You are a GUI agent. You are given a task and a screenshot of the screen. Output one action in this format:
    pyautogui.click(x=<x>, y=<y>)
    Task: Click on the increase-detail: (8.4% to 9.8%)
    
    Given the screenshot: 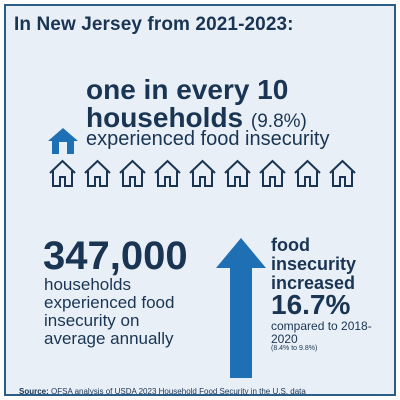 What is the action you would take?
    pyautogui.click(x=294, y=348)
    